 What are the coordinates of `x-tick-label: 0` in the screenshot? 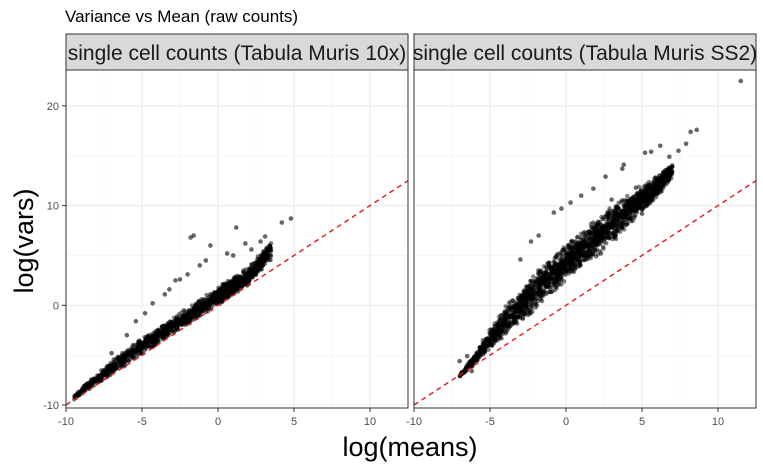 It's located at (218, 422).